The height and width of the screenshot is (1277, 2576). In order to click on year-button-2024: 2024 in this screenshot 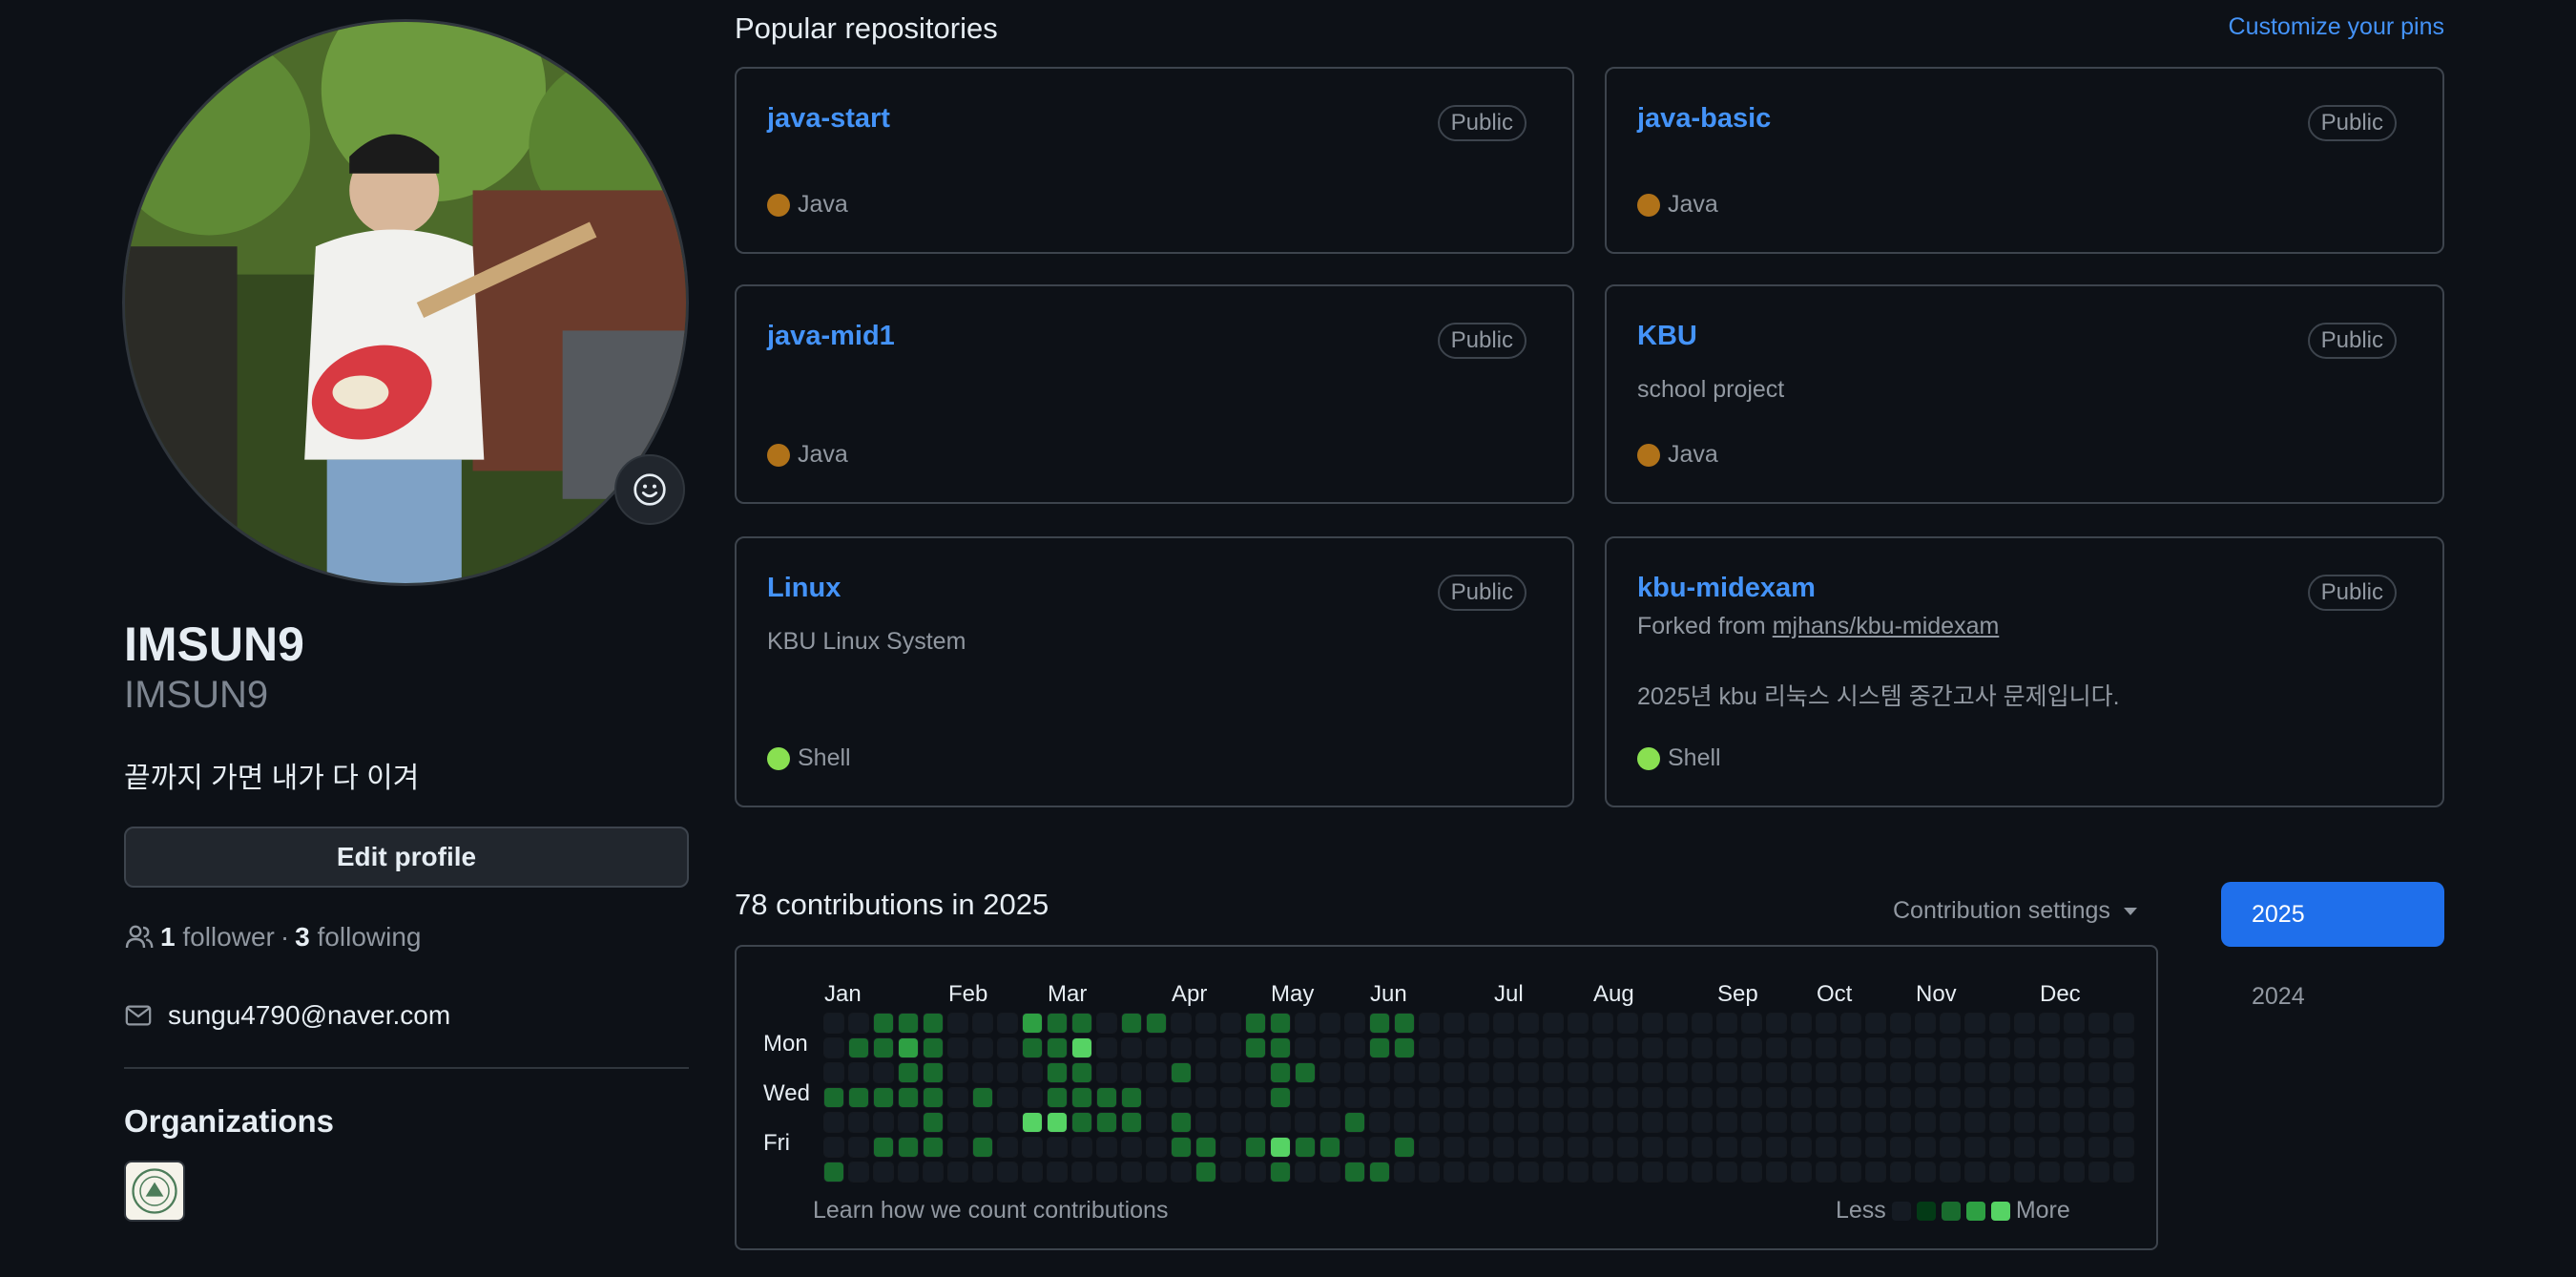, I will do `click(2278, 996)`.